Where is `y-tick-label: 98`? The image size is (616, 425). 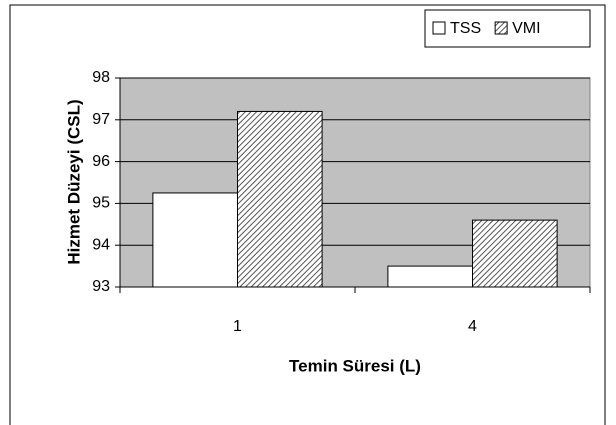
y-tick-label: 98 is located at coordinates (101, 77).